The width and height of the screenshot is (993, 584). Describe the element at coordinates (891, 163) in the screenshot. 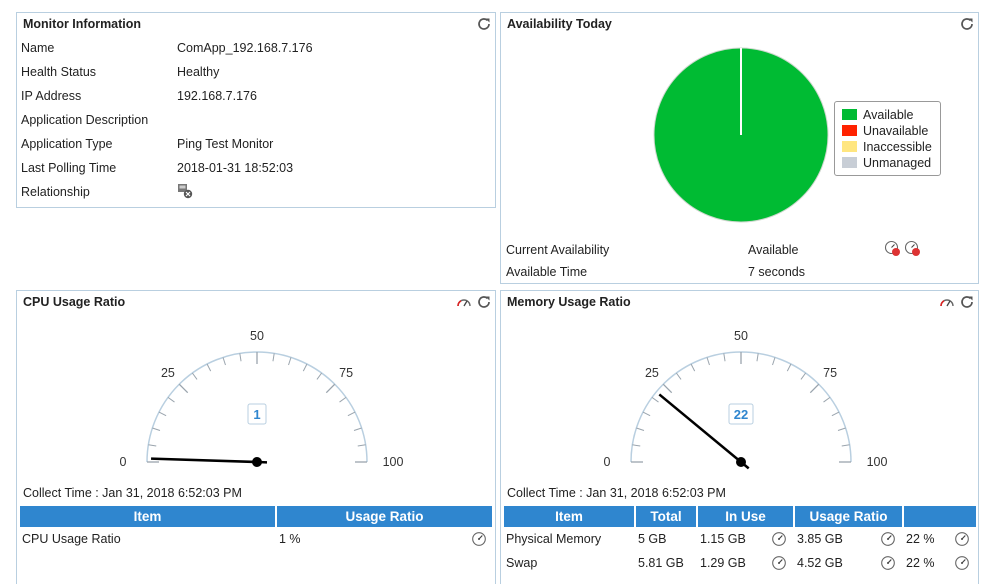

I see `legend-item-unmanaged: Unmanaged` at that location.